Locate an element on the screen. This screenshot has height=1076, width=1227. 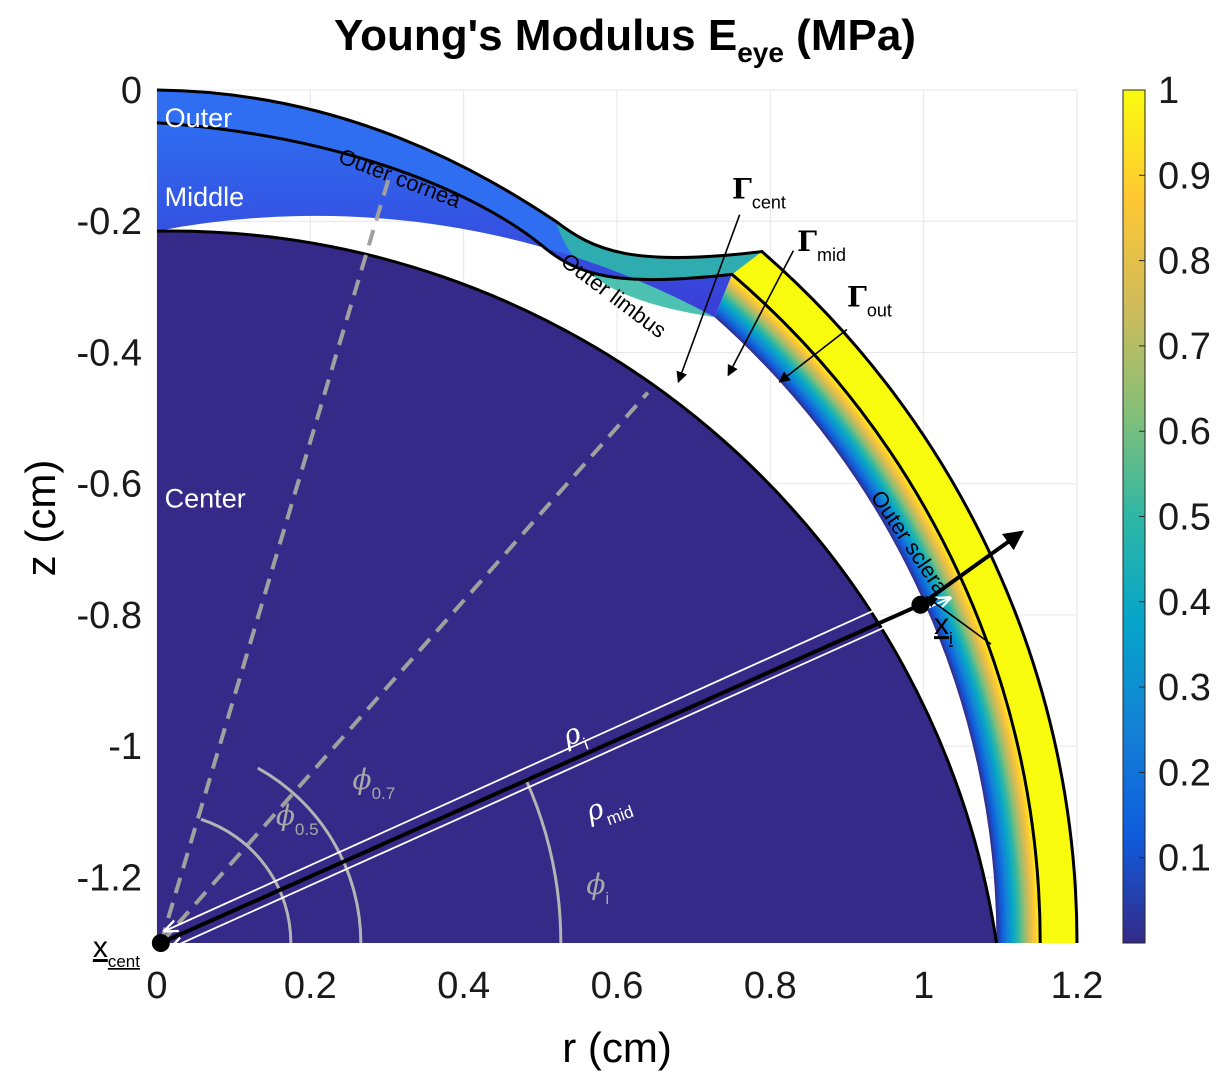
angle-label-0-7: ϕ0.7 is located at coordinates (374, 783).